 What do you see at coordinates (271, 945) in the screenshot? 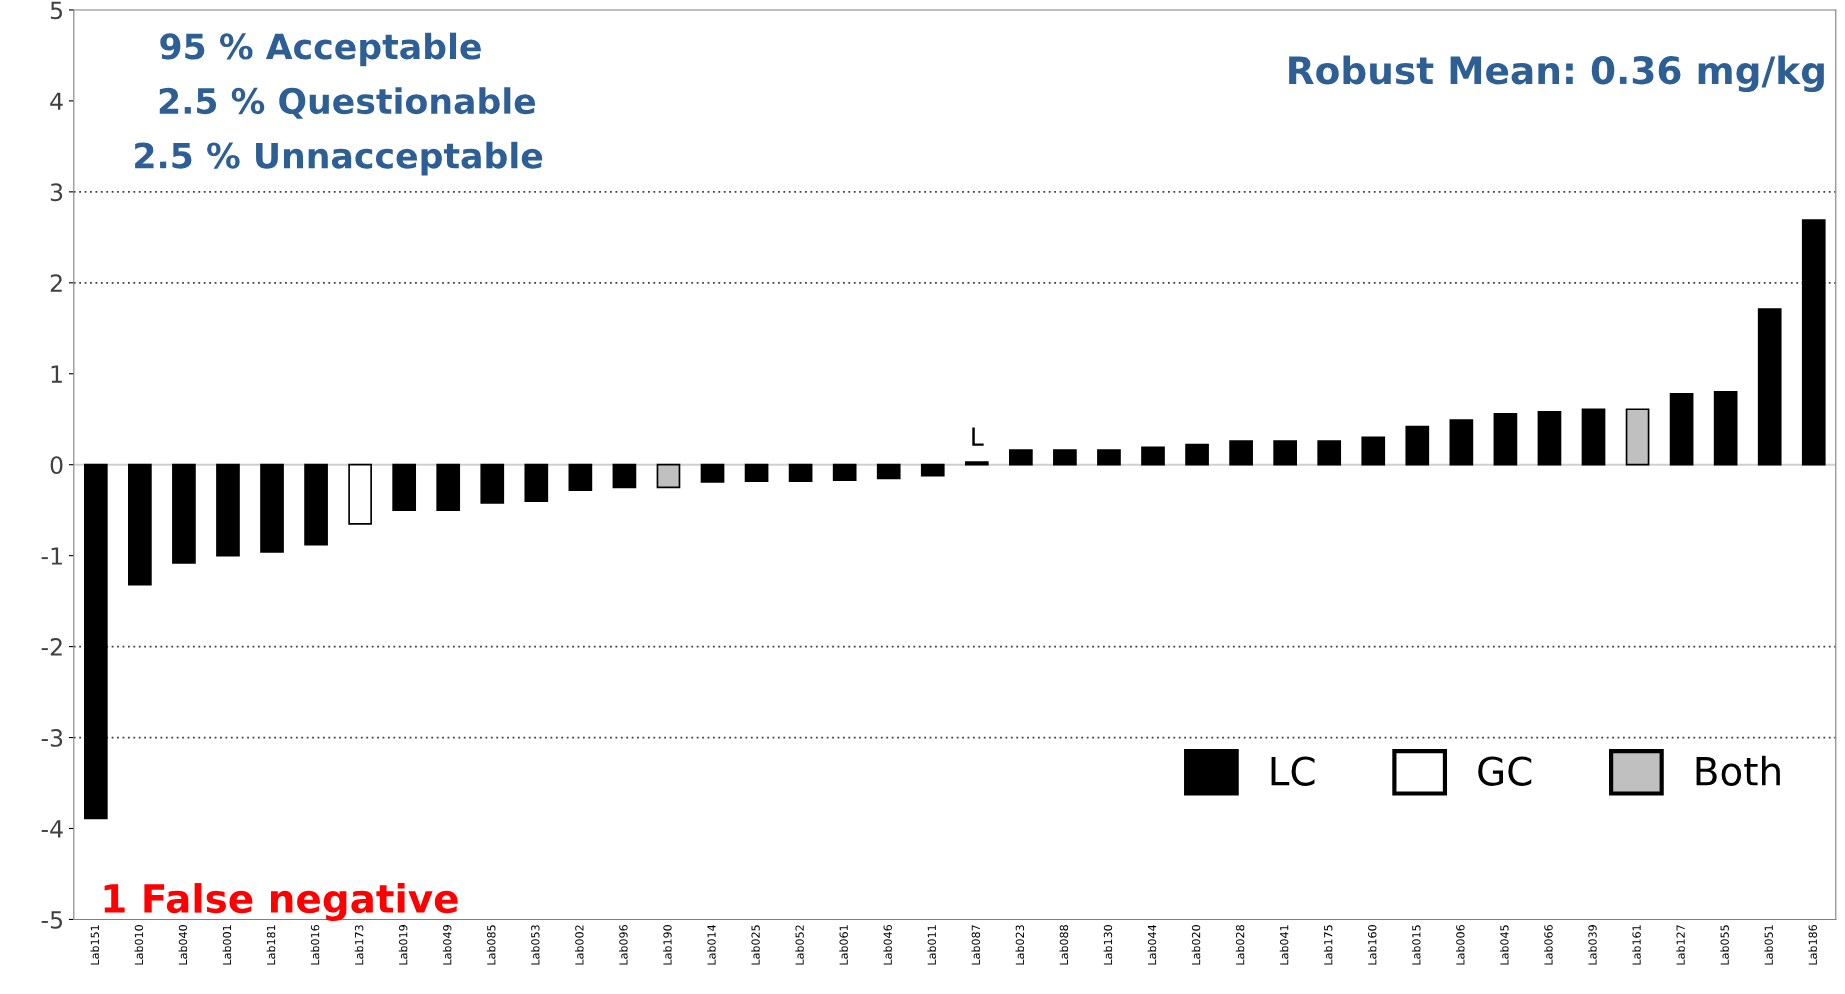
I see `x-tick-label: Lab181` at bounding box center [271, 945].